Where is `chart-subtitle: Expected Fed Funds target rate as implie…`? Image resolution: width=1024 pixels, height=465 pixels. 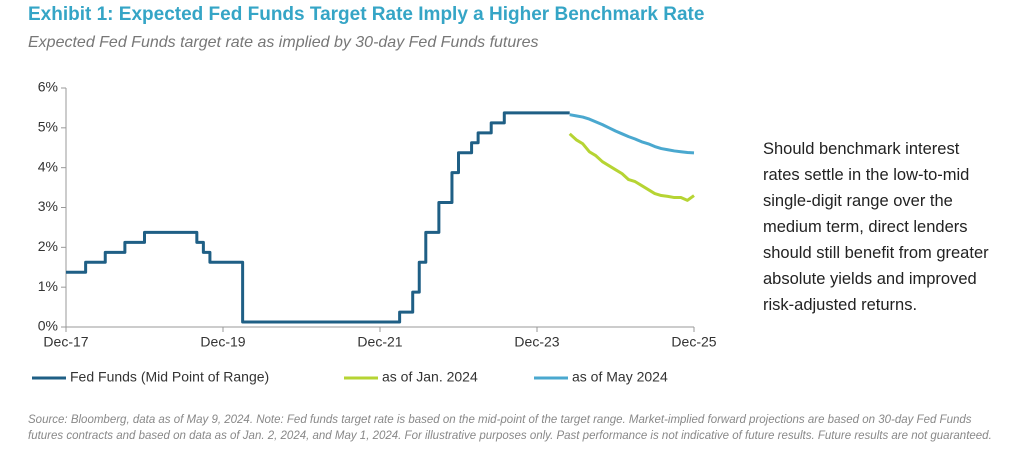 chart-subtitle: Expected Fed Funds target rate as implie… is located at coordinates (283, 42).